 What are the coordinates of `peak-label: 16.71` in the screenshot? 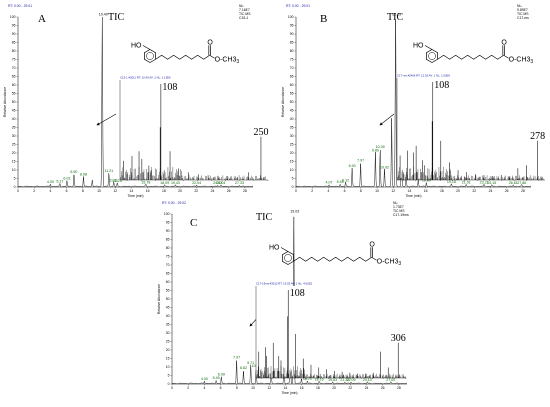 It's located at (307, 379).